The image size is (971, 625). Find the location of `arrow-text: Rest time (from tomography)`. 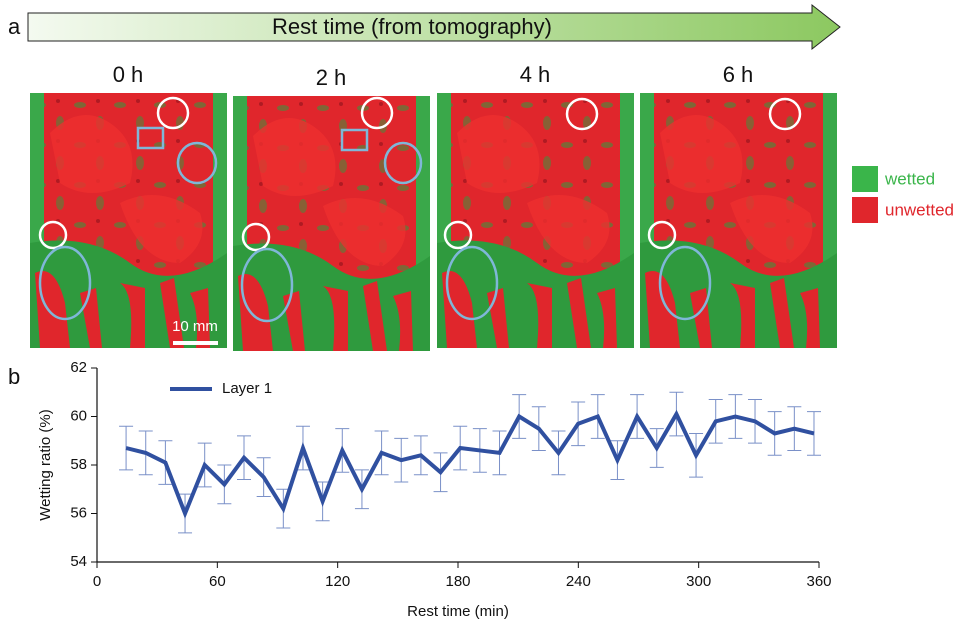

arrow-text: Rest time (from tomography) is located at coordinates (412, 26).